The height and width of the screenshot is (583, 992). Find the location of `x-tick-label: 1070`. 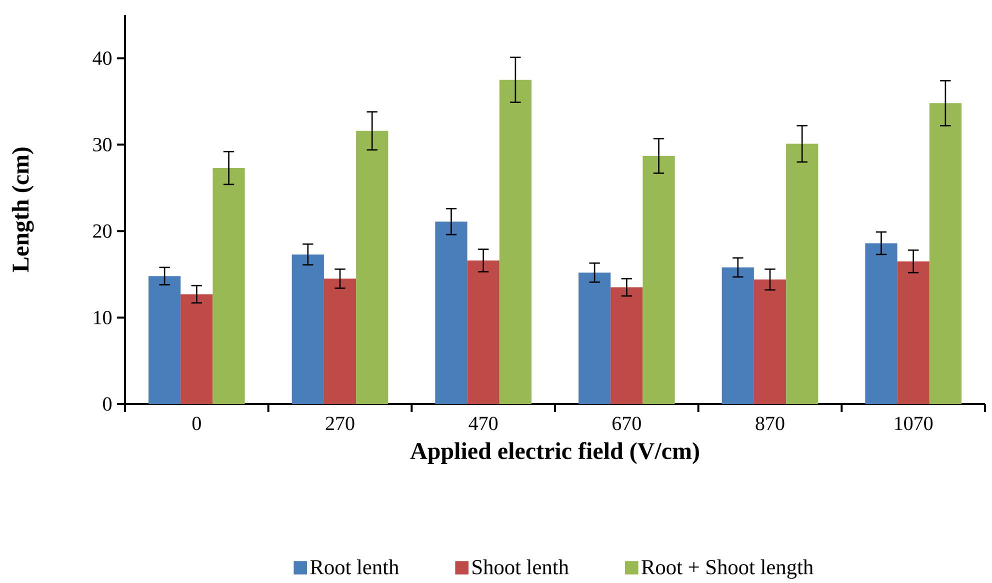

x-tick-label: 1070 is located at coordinates (914, 423).